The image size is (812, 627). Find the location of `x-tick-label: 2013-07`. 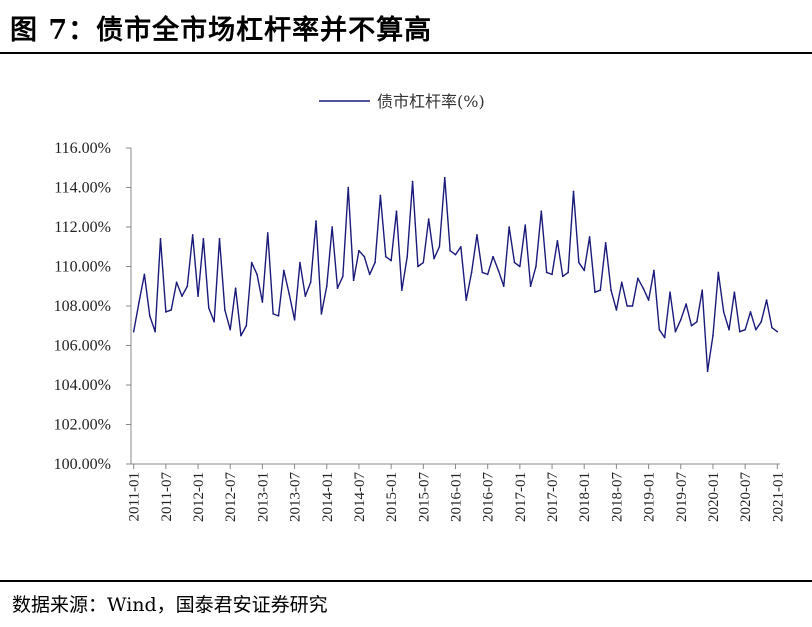

x-tick-label: 2013-07 is located at coordinates (296, 497).